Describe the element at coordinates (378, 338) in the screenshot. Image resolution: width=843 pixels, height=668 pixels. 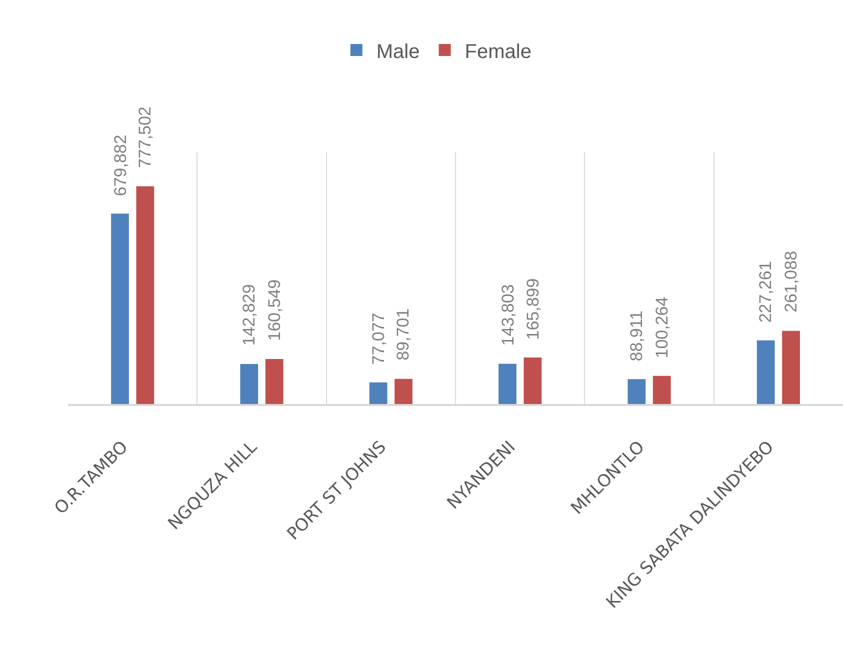
I see `data-label: 77,077` at that location.